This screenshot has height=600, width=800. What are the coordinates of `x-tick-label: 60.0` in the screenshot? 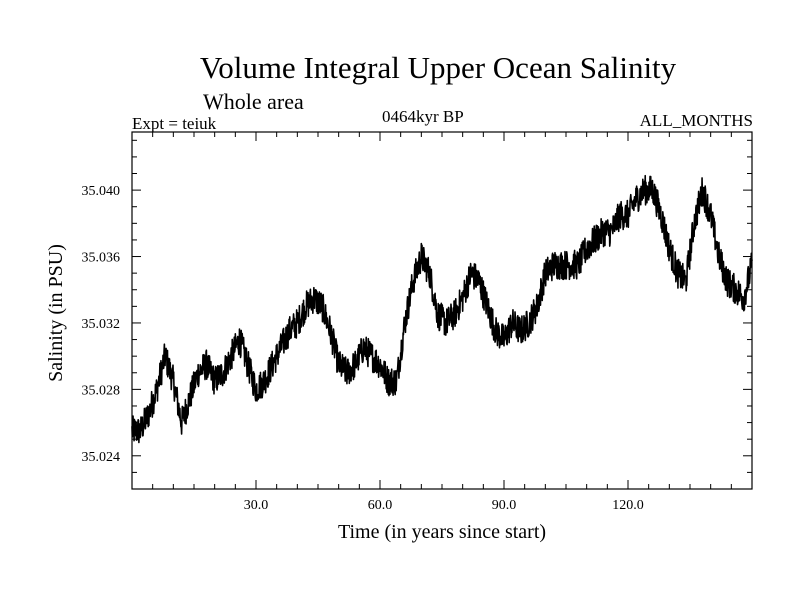 It's located at (380, 505).